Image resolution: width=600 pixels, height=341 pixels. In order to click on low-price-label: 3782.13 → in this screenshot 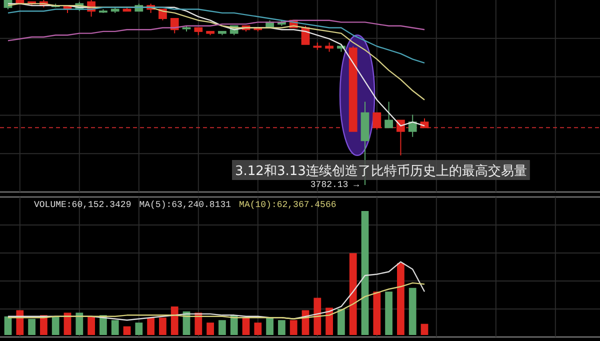, I will do `click(334, 185)`.